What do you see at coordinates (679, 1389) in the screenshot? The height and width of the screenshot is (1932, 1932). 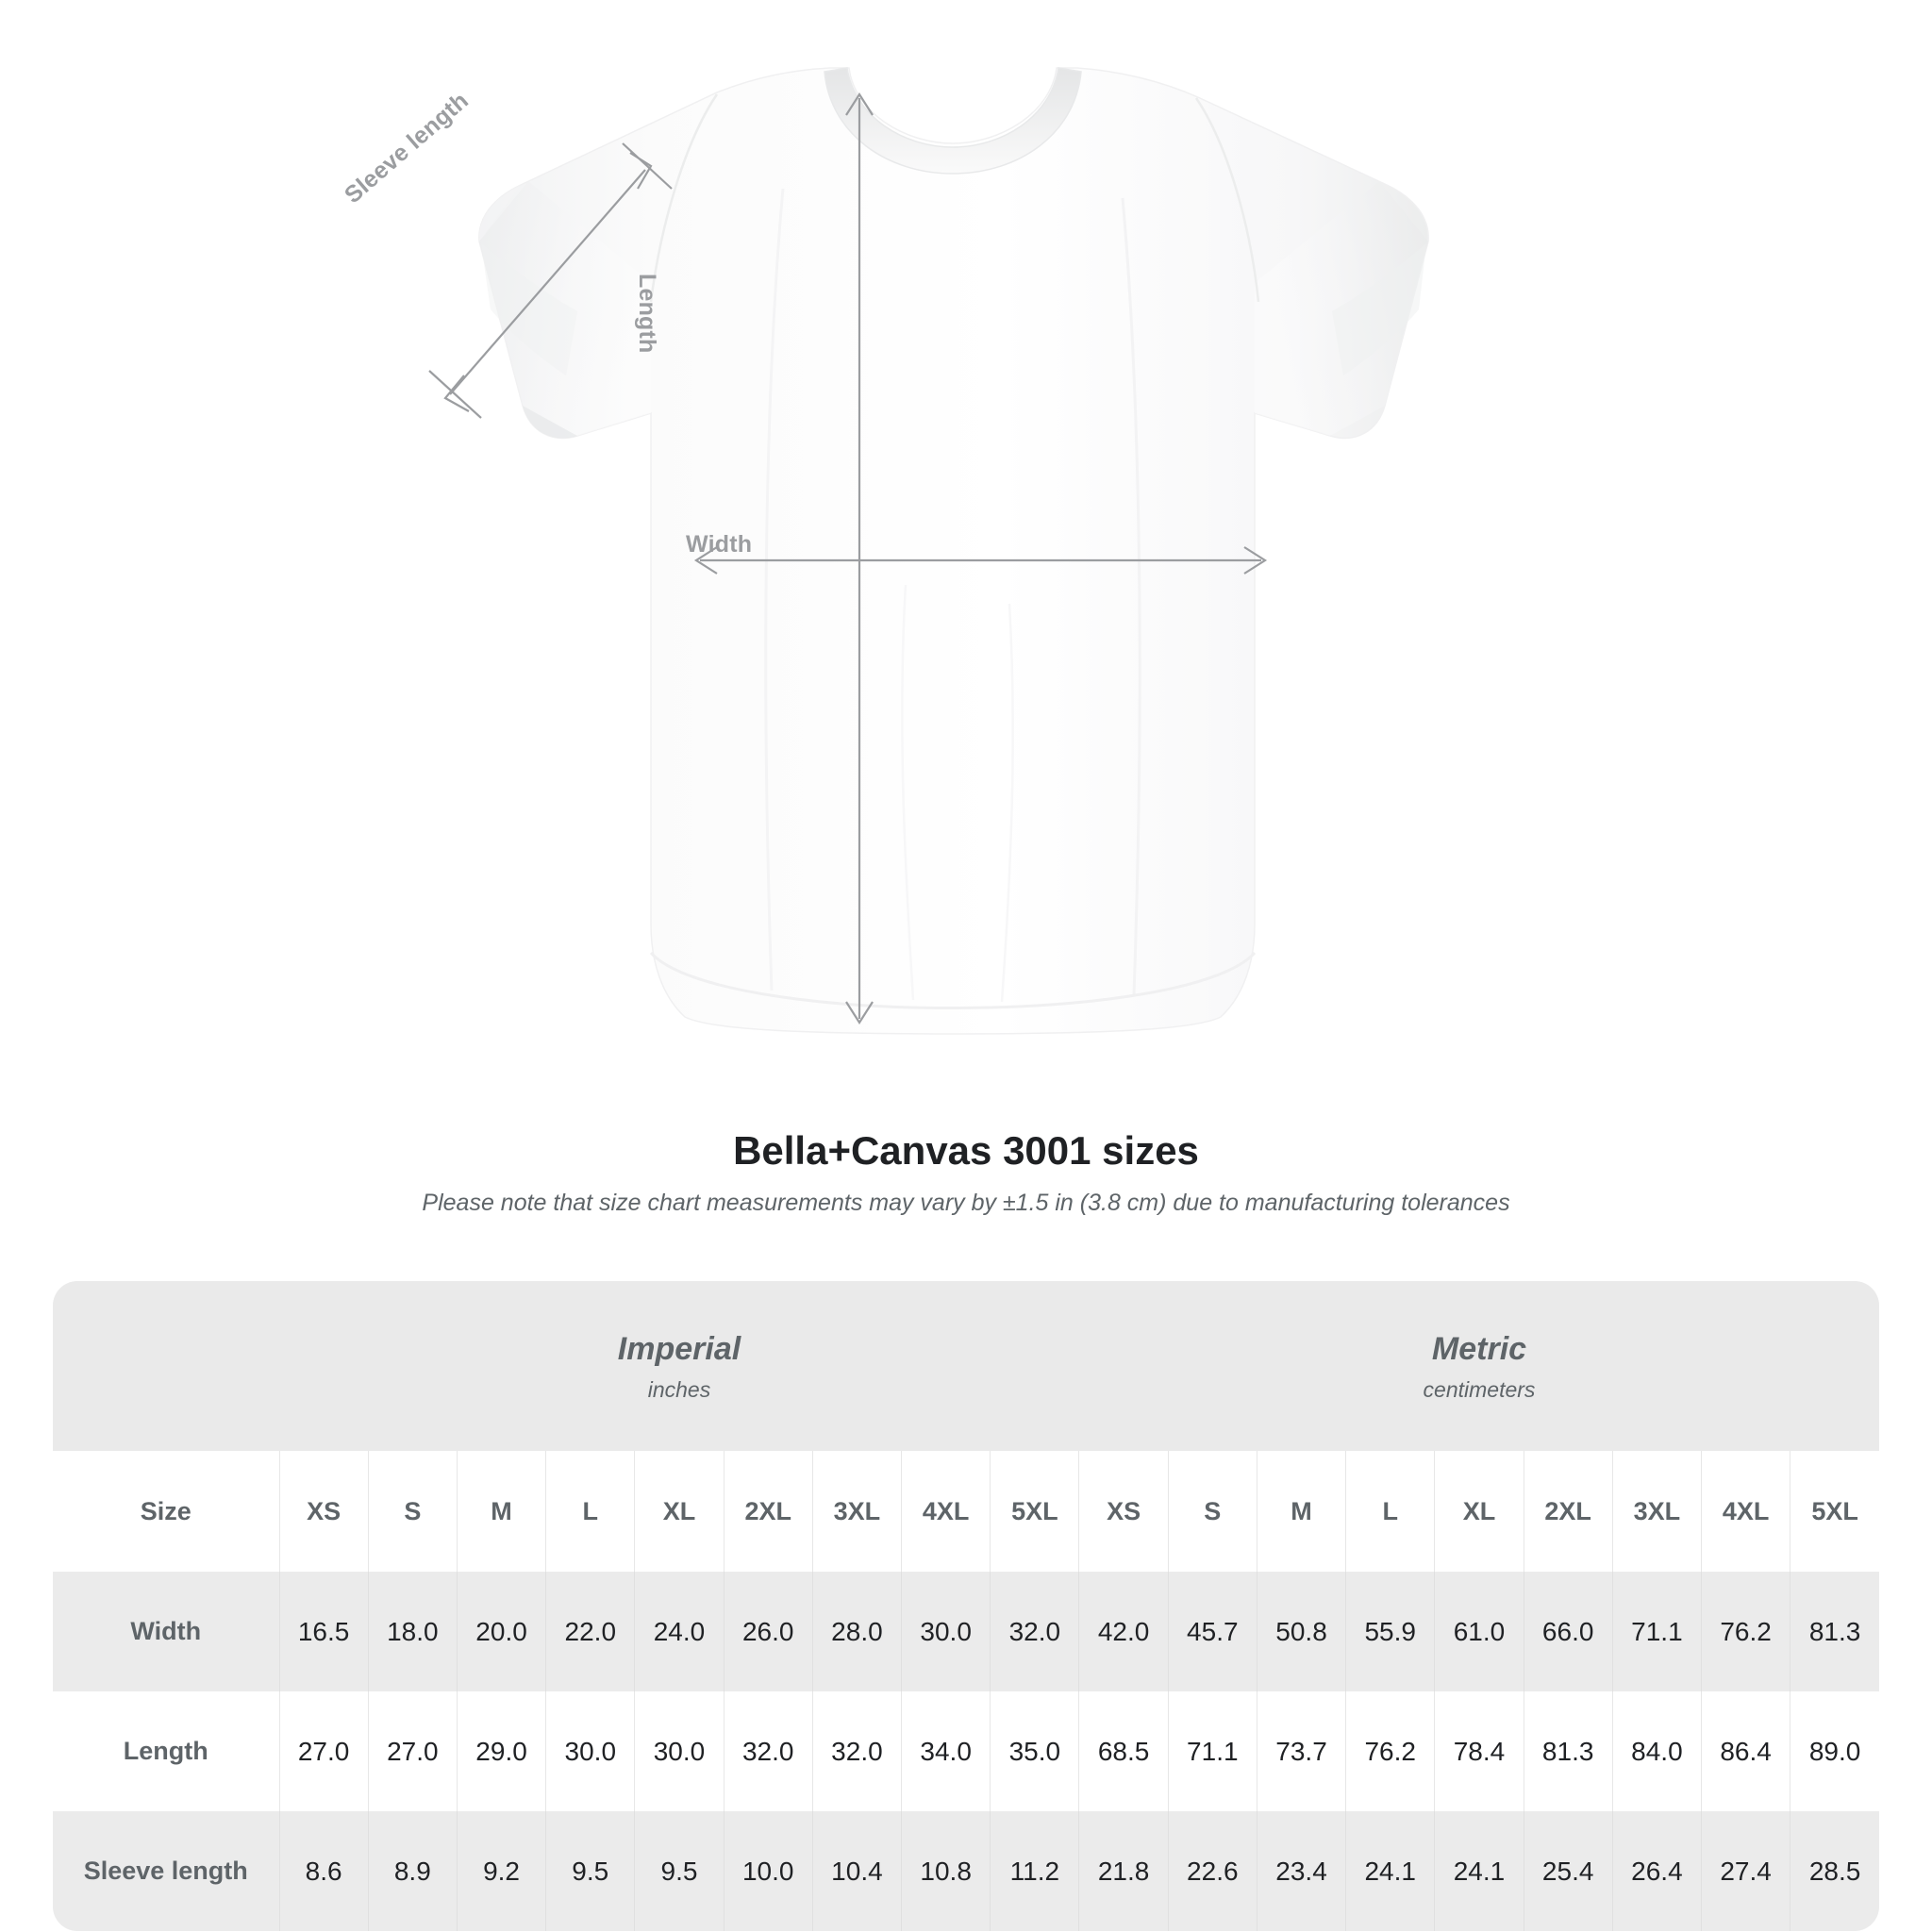 I see `unit-sub-imperial: inches` at bounding box center [679, 1389].